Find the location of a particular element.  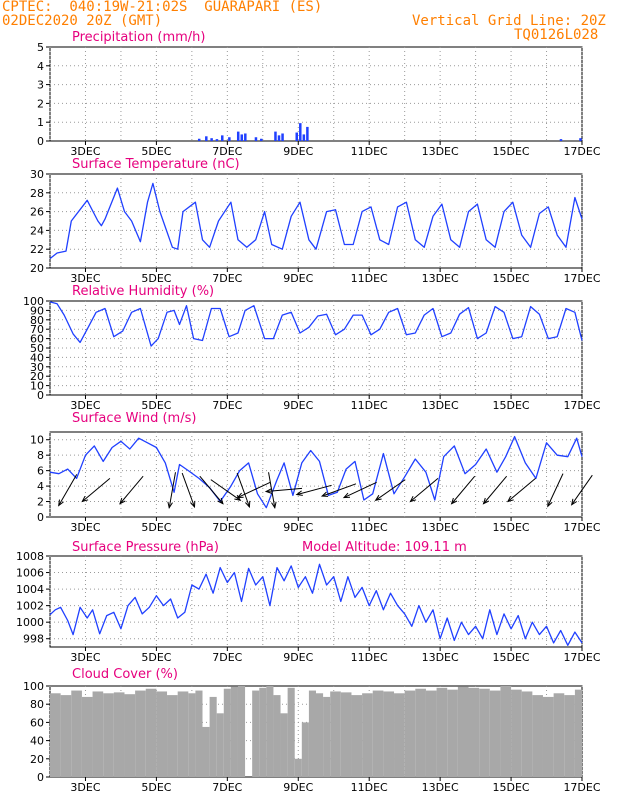

y-tick-label: 28 is located at coordinates (37, 193).